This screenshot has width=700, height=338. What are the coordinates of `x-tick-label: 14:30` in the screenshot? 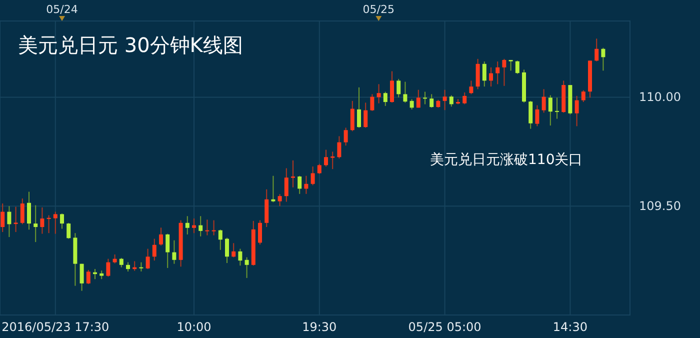 It's located at (570, 327).